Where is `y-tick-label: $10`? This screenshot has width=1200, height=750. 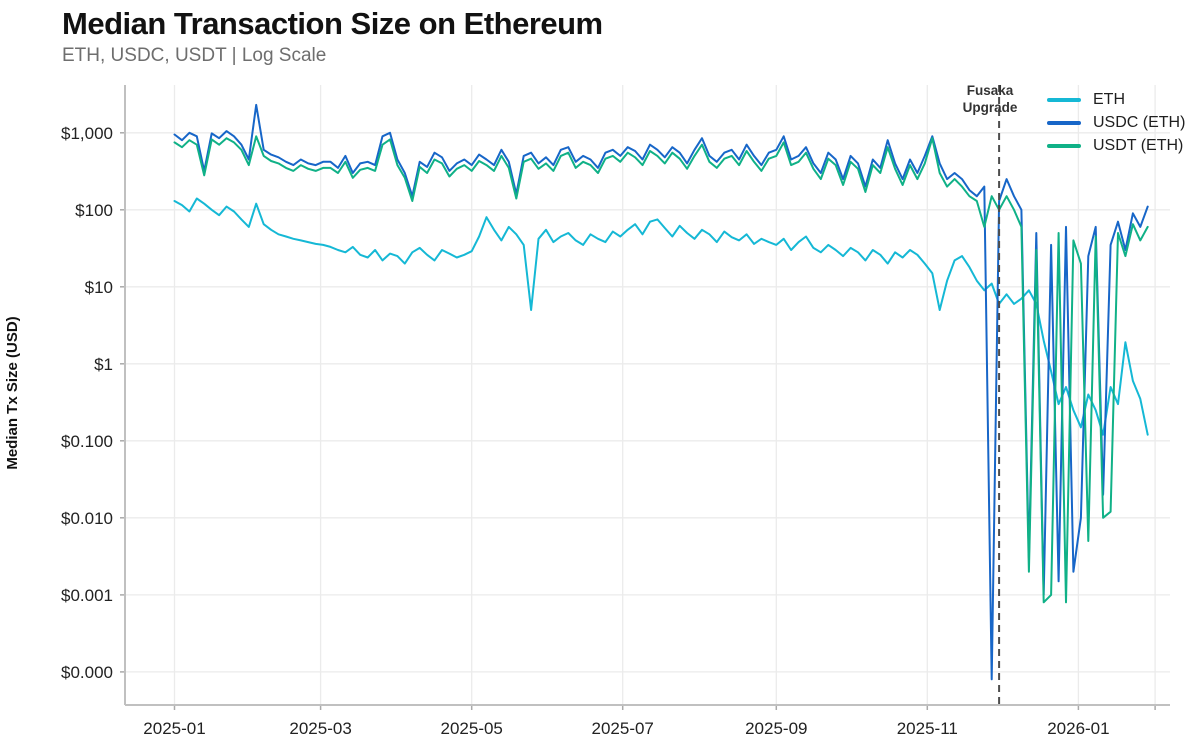 y-tick-label: $10 is located at coordinates (99, 287).